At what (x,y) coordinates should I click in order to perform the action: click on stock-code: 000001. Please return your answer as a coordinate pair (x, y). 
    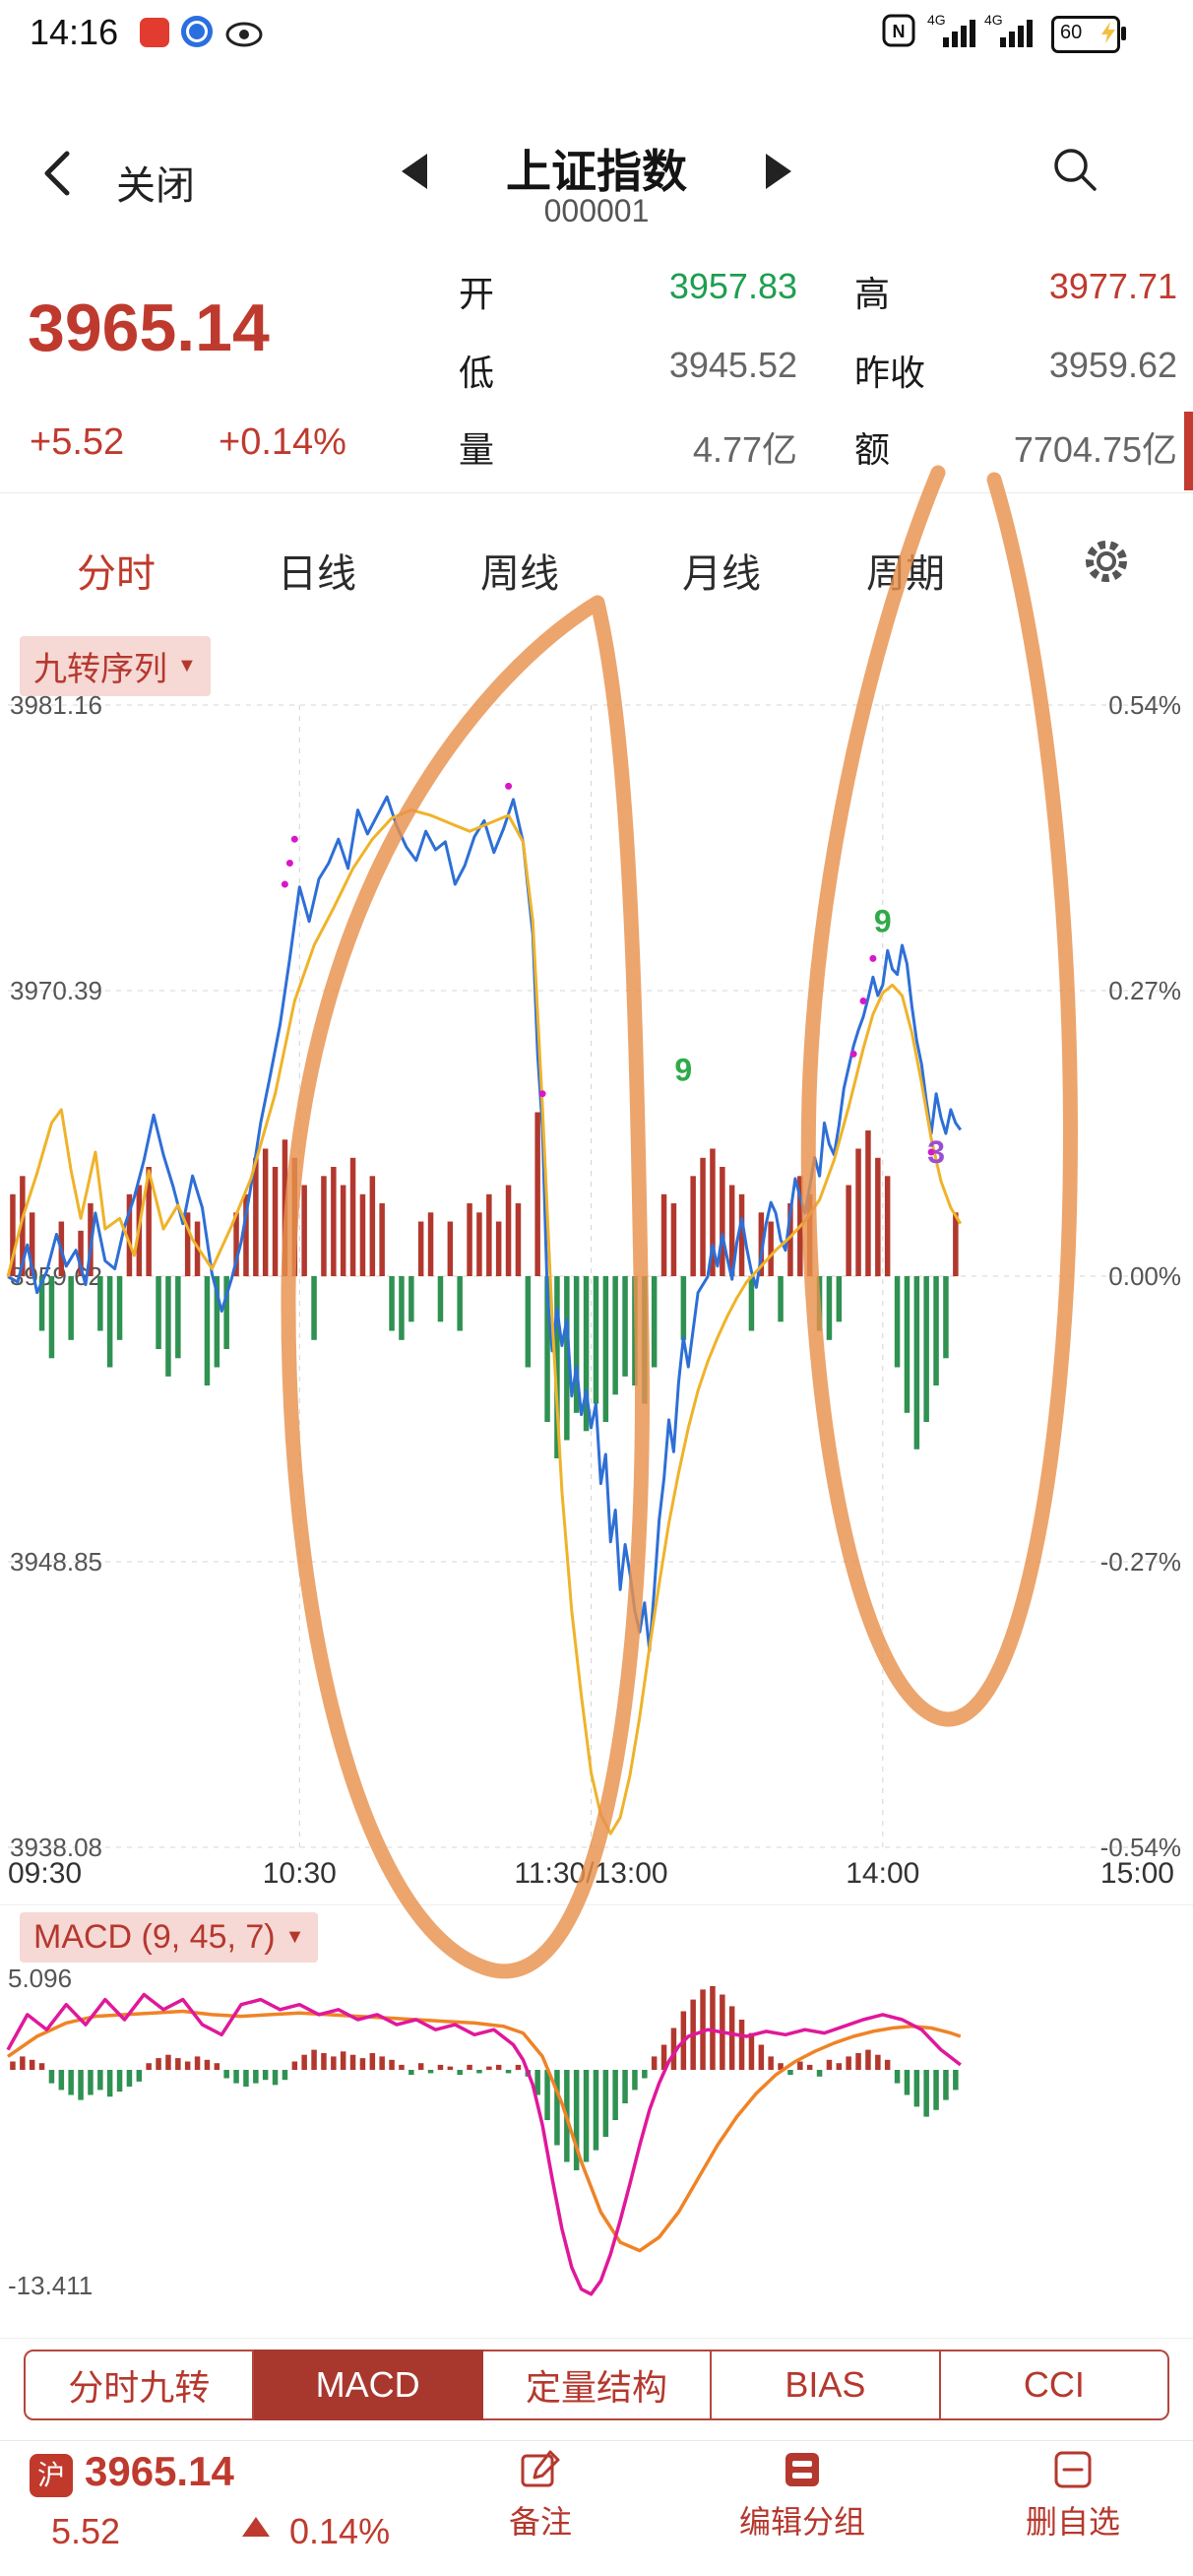
    Looking at the image, I should click on (596, 210).